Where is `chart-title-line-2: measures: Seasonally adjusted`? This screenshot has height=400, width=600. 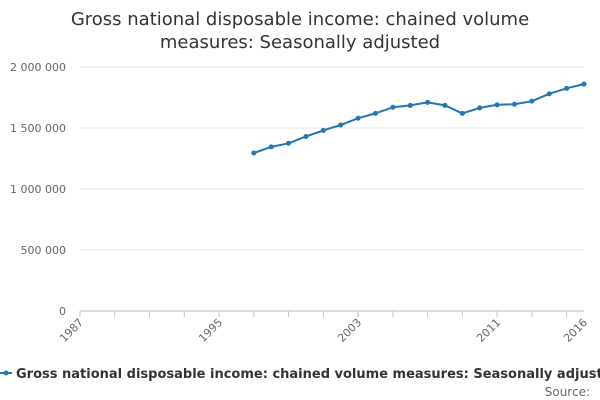
chart-title-line-2: measures: Seasonally adjusted is located at coordinates (300, 42).